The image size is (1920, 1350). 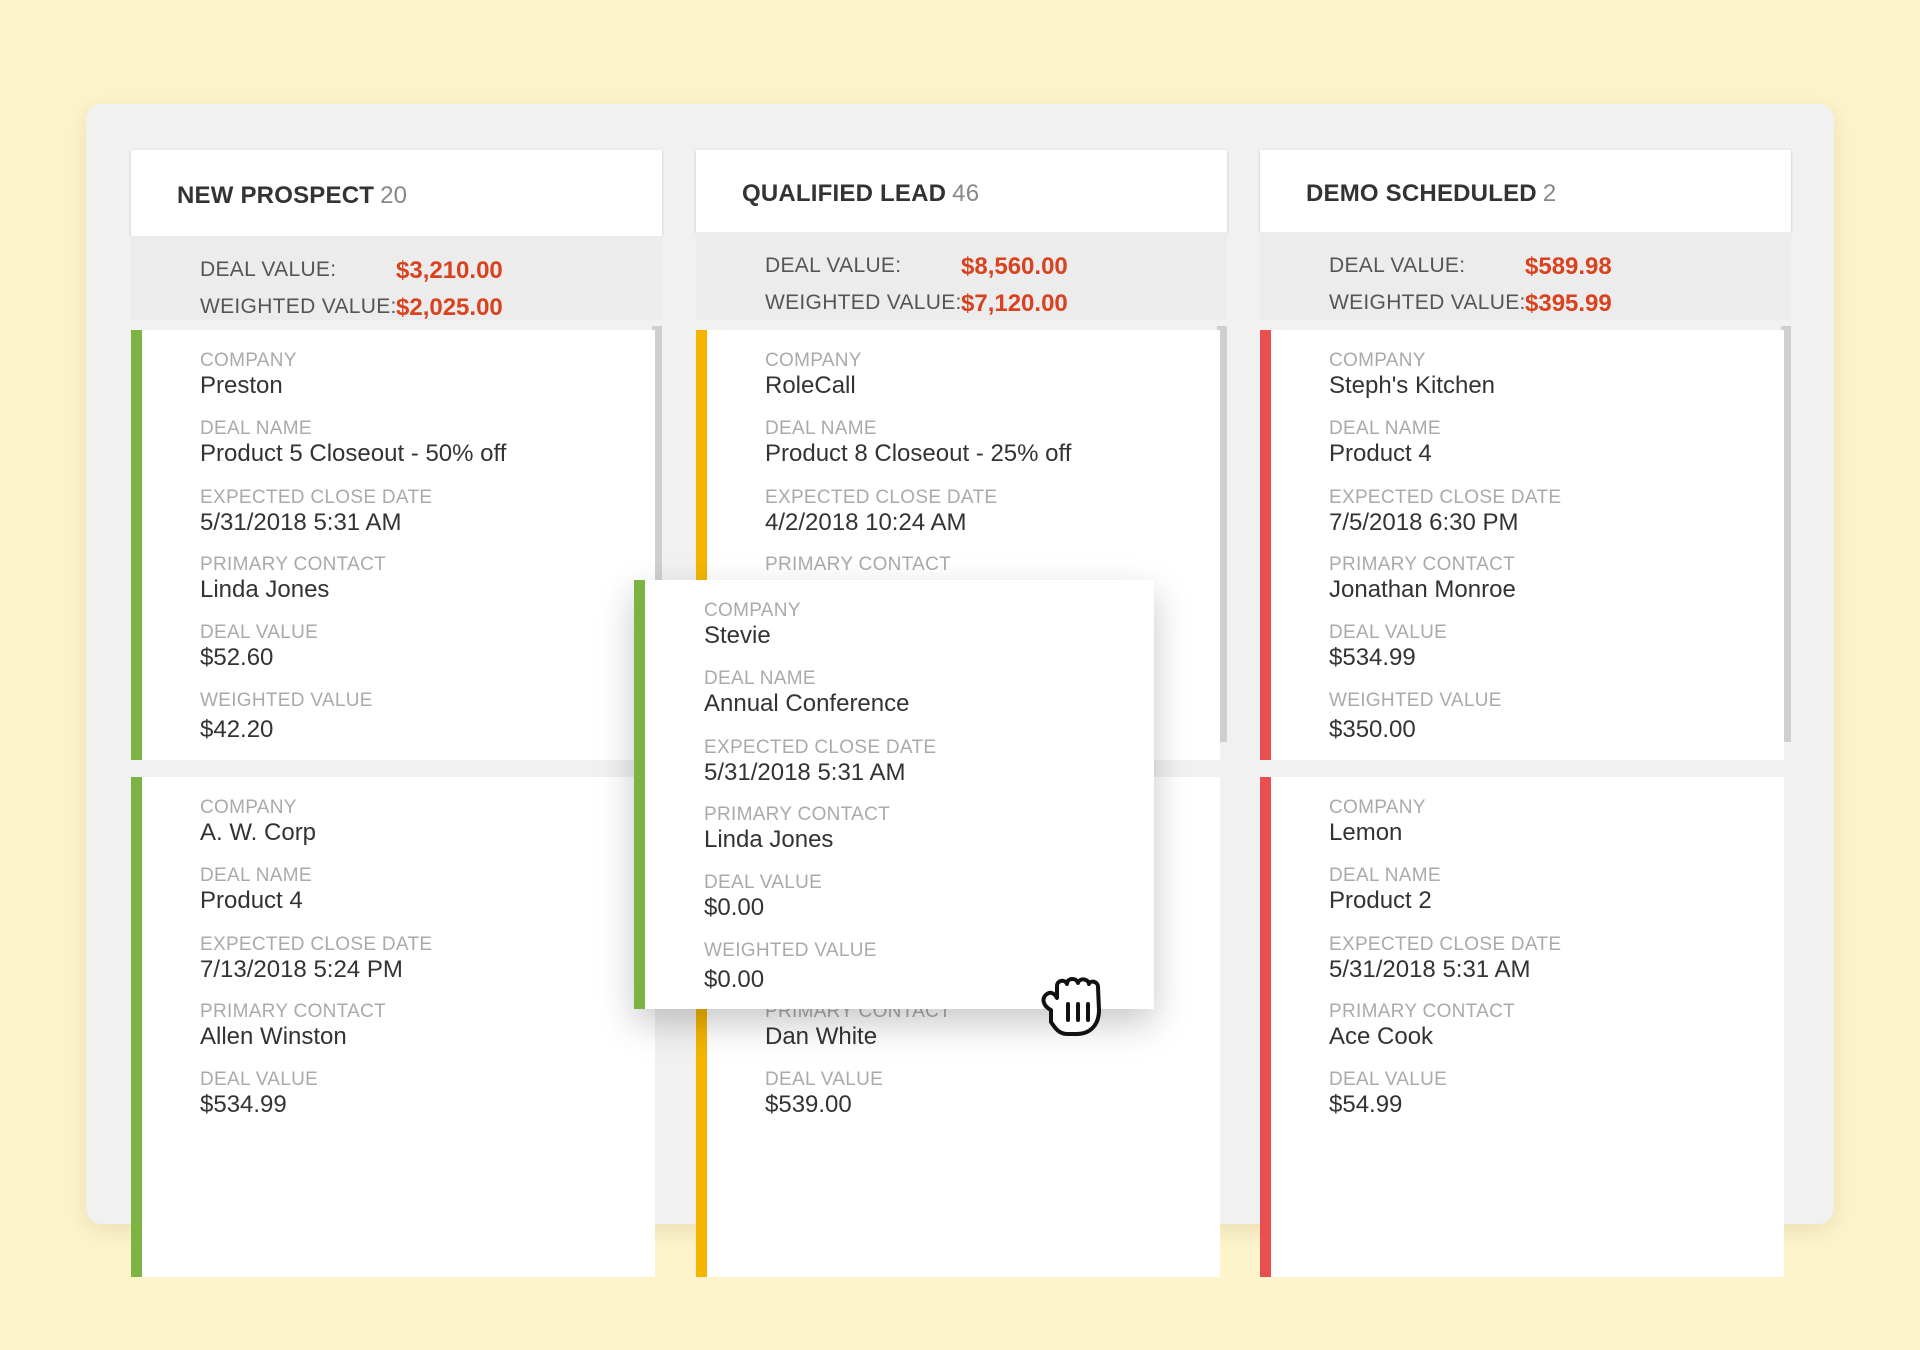 What do you see at coordinates (301, 969) in the screenshot?
I see `close-date-value: 7/13/2018 5:24 PM` at bounding box center [301, 969].